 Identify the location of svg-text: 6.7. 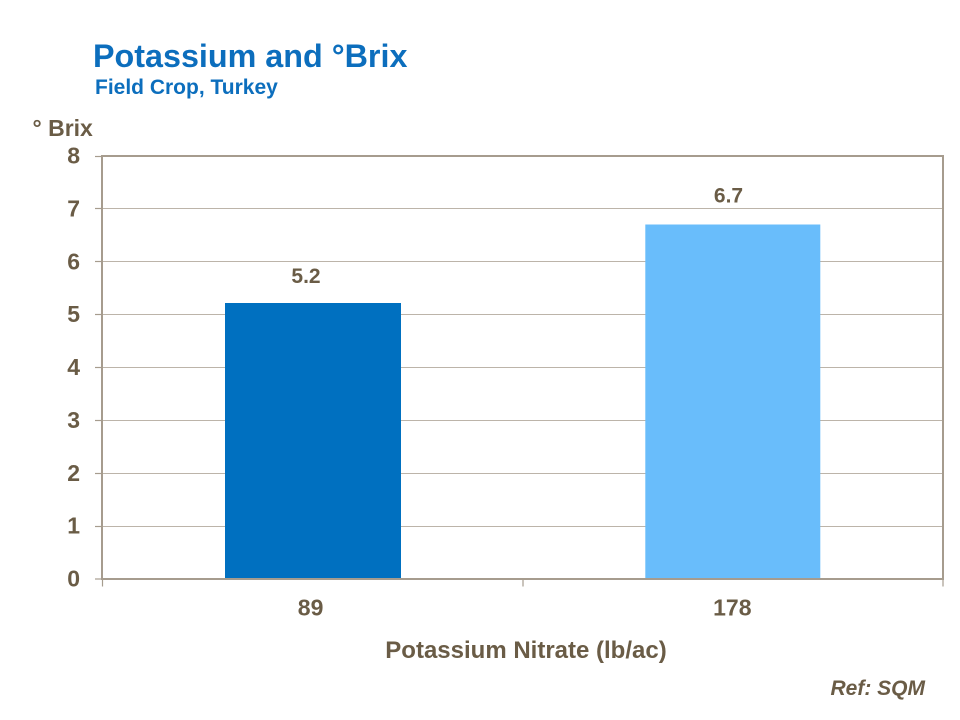
(728, 195).